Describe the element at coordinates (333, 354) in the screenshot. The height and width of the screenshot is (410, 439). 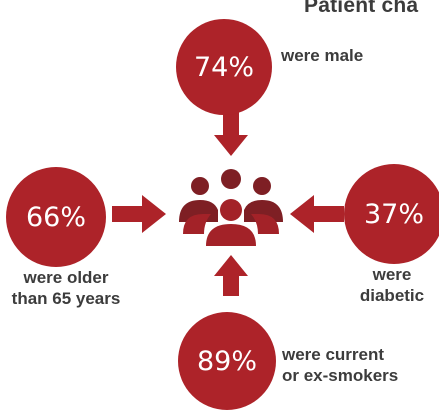
I see `stat-label-line: were current` at that location.